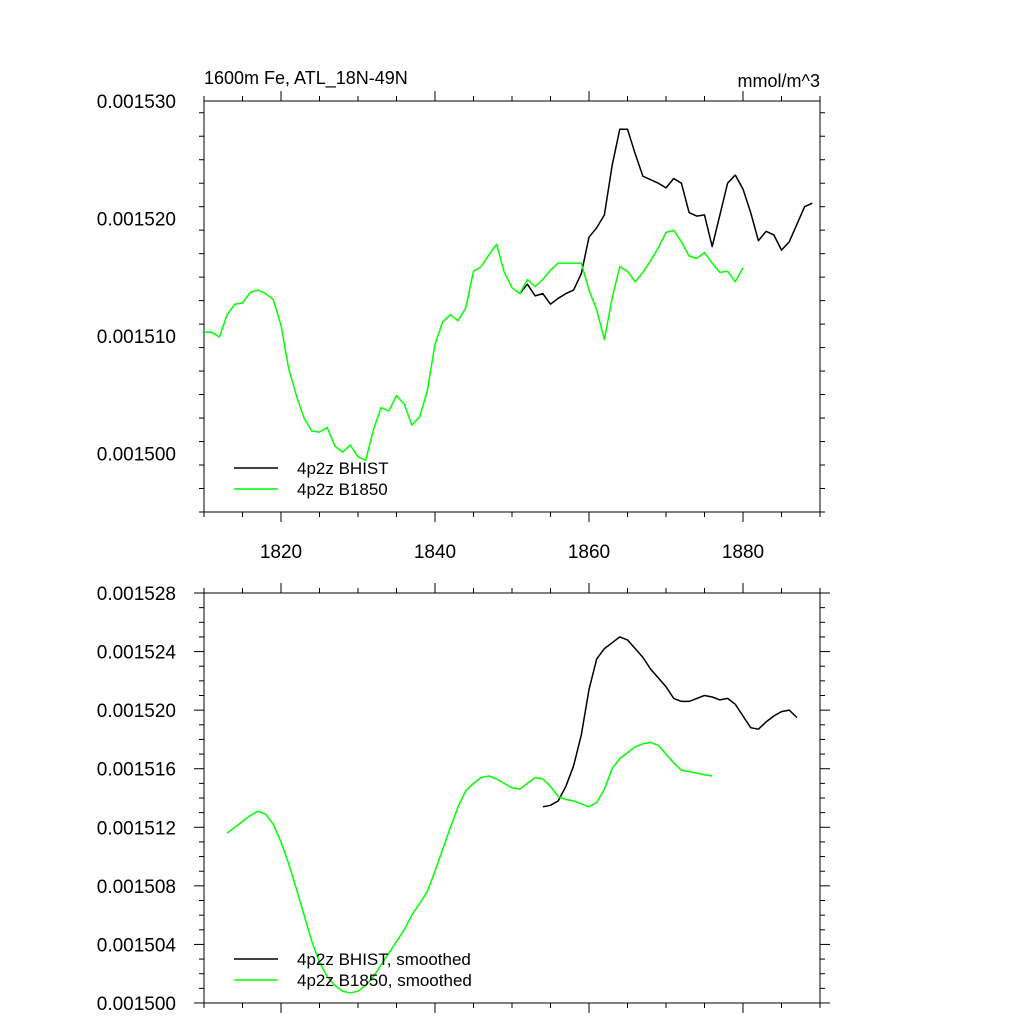 This screenshot has width=1024, height=1024. I want to click on y-tick-label: 0.001512, so click(136, 828).